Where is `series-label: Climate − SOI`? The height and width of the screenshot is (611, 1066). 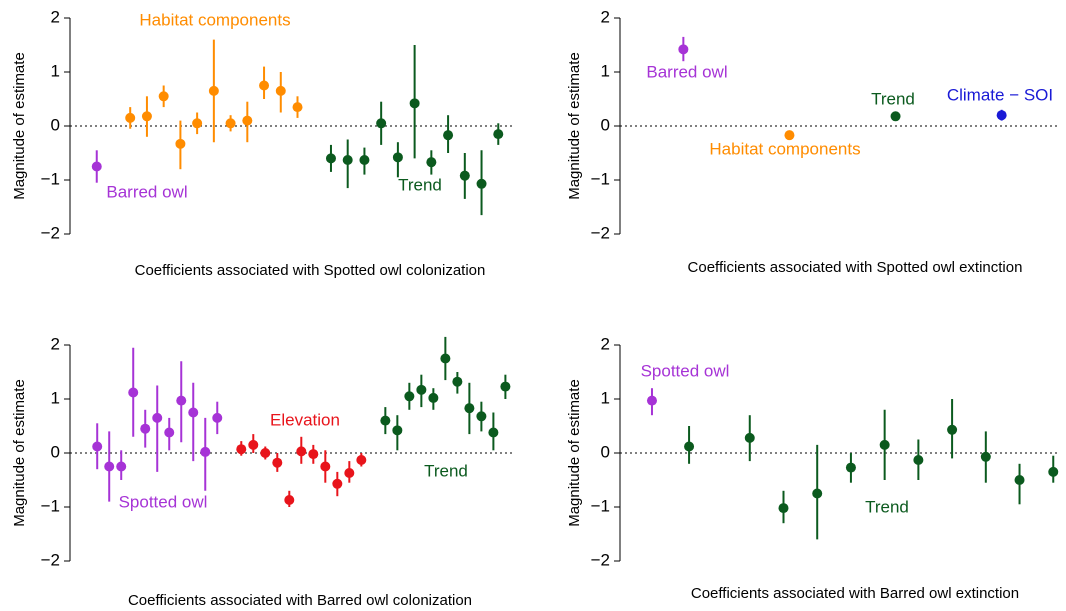 series-label: Climate − SOI is located at coordinates (1000, 94).